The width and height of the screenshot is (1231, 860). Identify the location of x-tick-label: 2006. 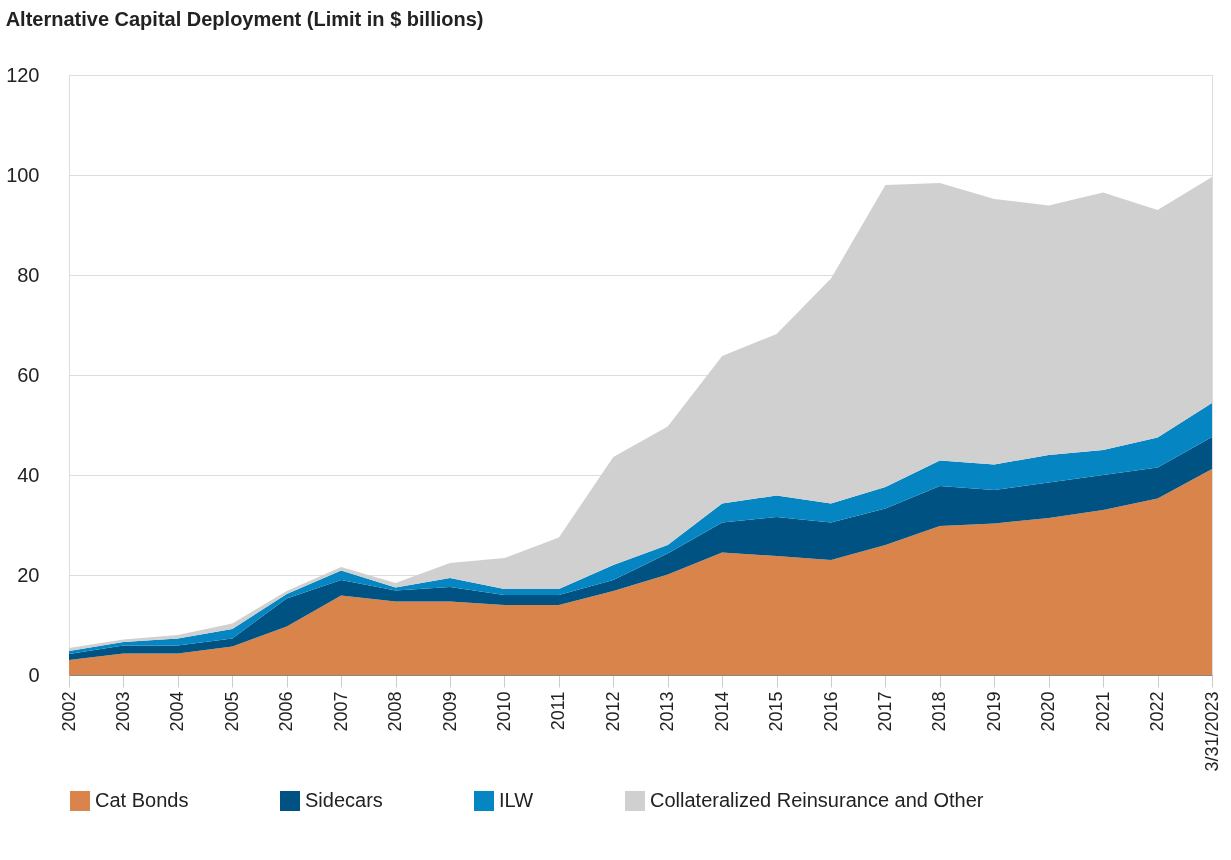
(286, 711).